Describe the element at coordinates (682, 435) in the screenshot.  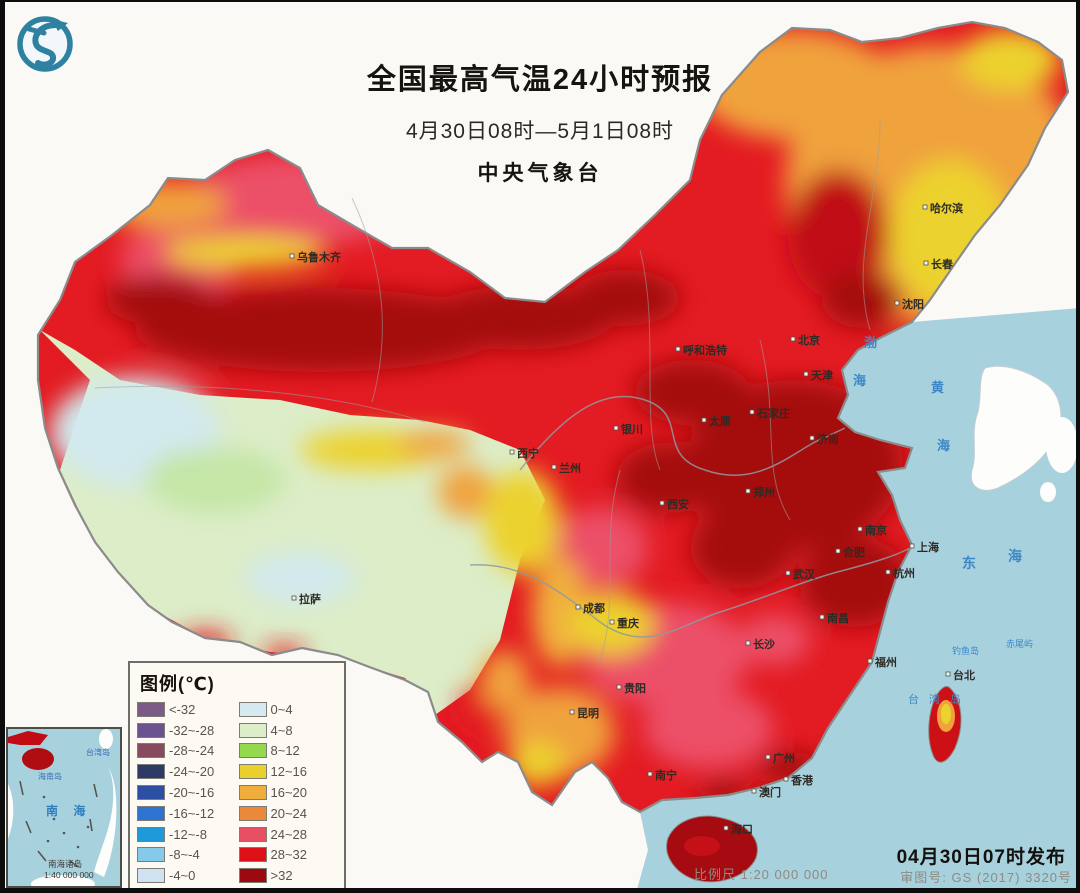
I see `yellow-river` at that location.